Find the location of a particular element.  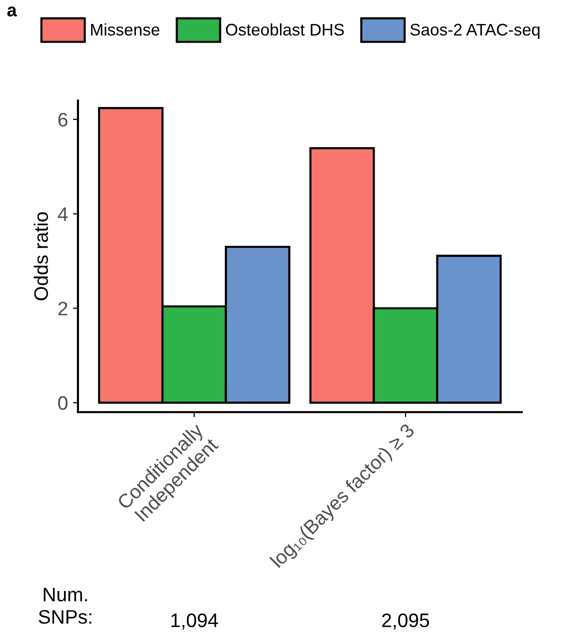

text: 2,095 is located at coordinates (406, 621).